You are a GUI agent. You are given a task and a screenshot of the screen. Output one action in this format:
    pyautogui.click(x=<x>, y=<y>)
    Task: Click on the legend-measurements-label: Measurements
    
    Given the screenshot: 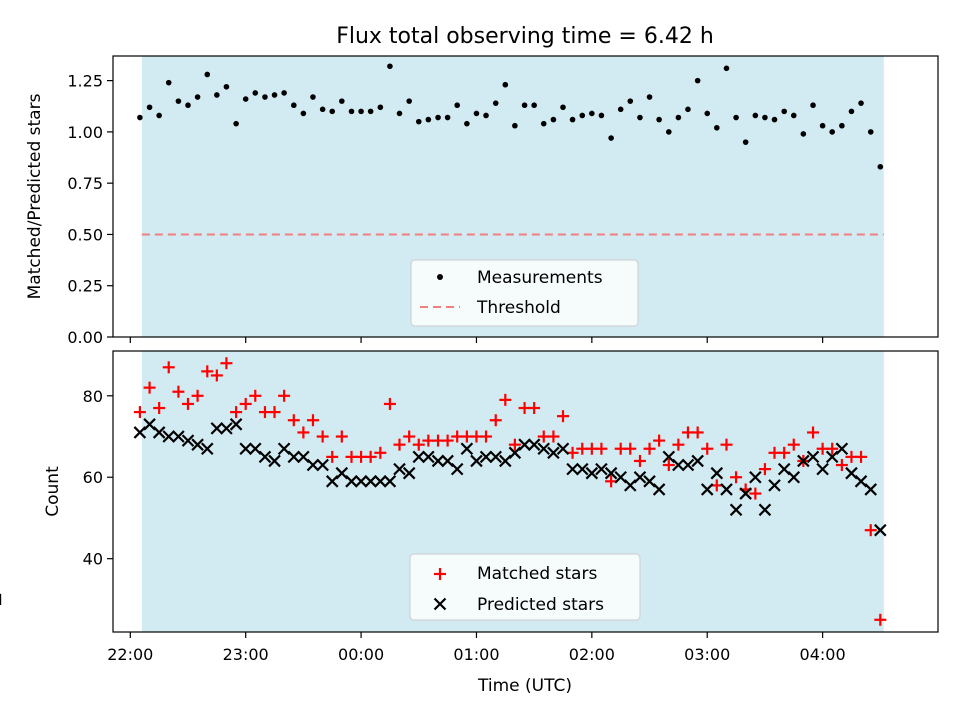 What is the action you would take?
    pyautogui.click(x=540, y=278)
    